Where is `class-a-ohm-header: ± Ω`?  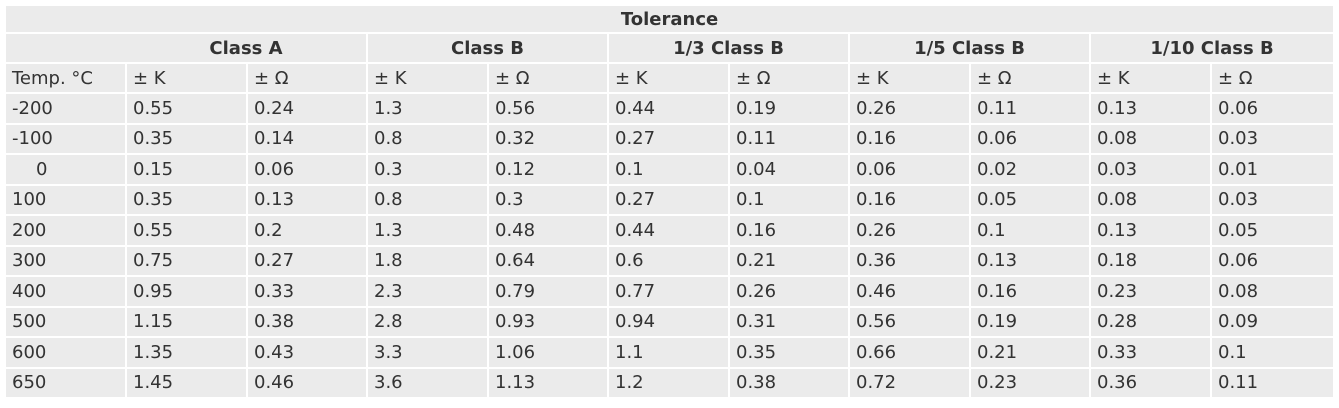 class-a-ohm-header: ± Ω is located at coordinates (308, 79).